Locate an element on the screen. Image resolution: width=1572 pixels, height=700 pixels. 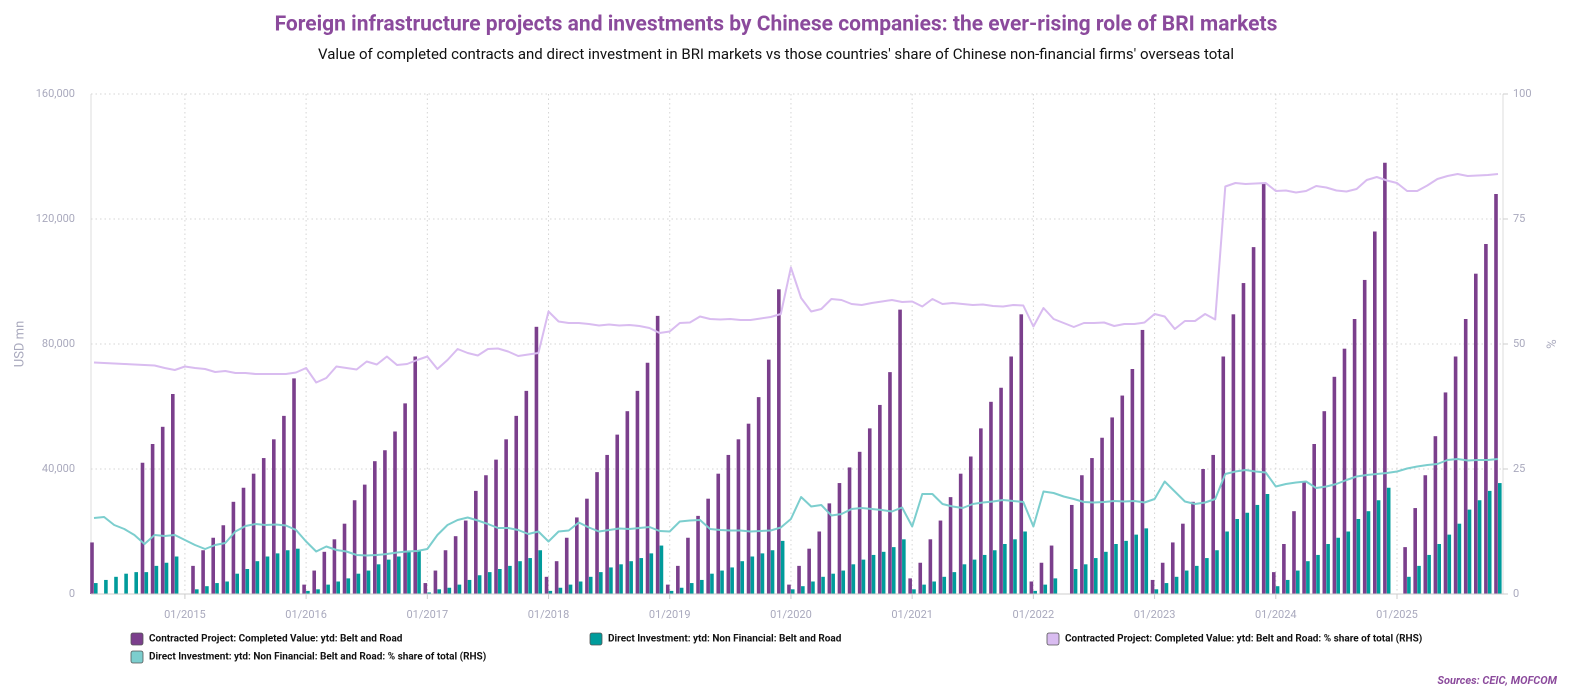
x-tick-label: 01/2016 is located at coordinates (306, 614).